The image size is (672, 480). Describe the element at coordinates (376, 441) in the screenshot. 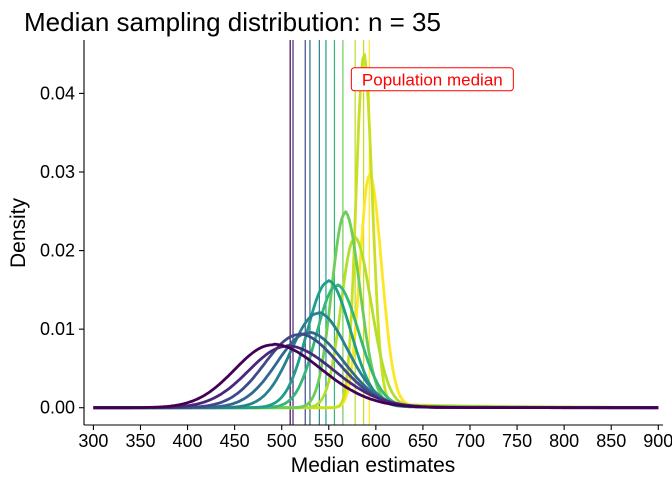

I see `x-tick-label: 600` at that location.